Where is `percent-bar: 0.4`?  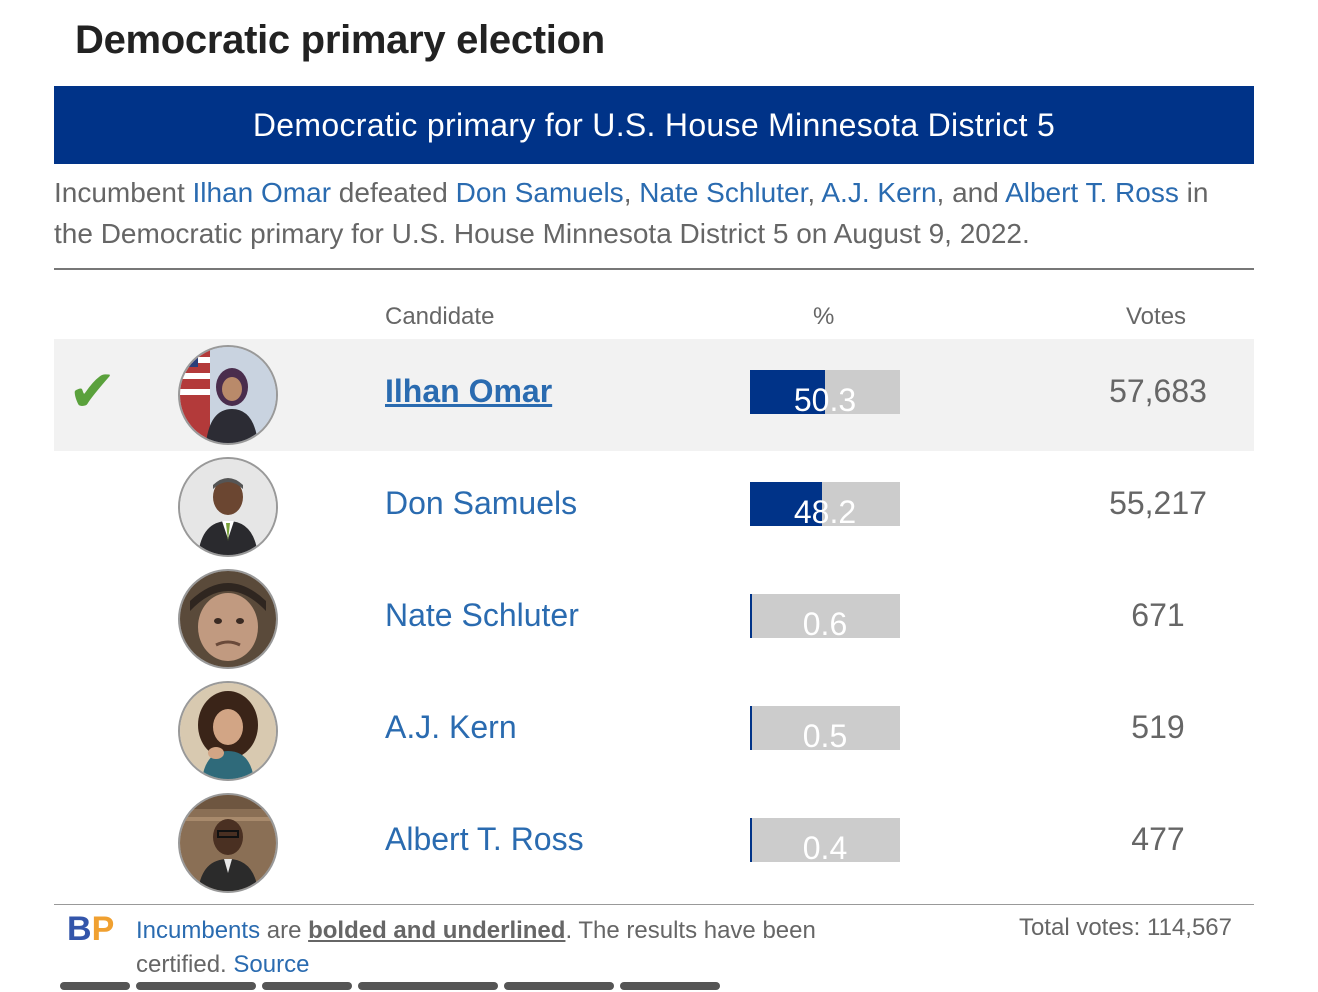 percent-bar: 0.4 is located at coordinates (825, 840).